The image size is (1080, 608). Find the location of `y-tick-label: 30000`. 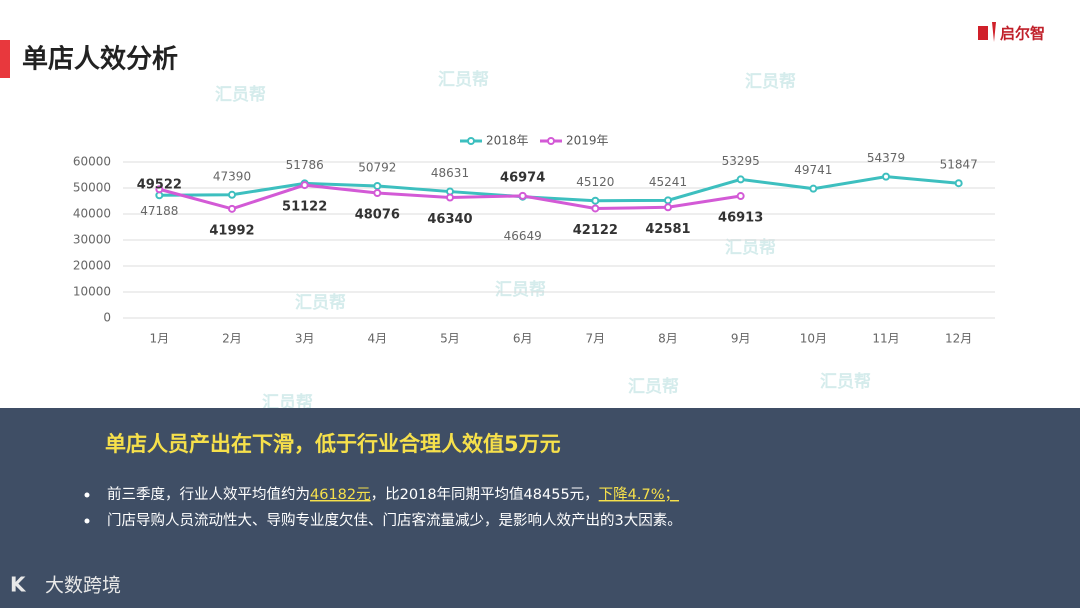

y-tick-label: 30000 is located at coordinates (92, 240).